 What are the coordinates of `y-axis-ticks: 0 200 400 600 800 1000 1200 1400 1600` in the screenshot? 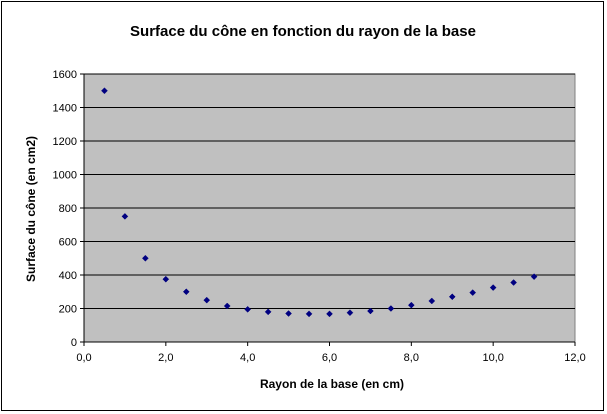 It's located at (68, 209).